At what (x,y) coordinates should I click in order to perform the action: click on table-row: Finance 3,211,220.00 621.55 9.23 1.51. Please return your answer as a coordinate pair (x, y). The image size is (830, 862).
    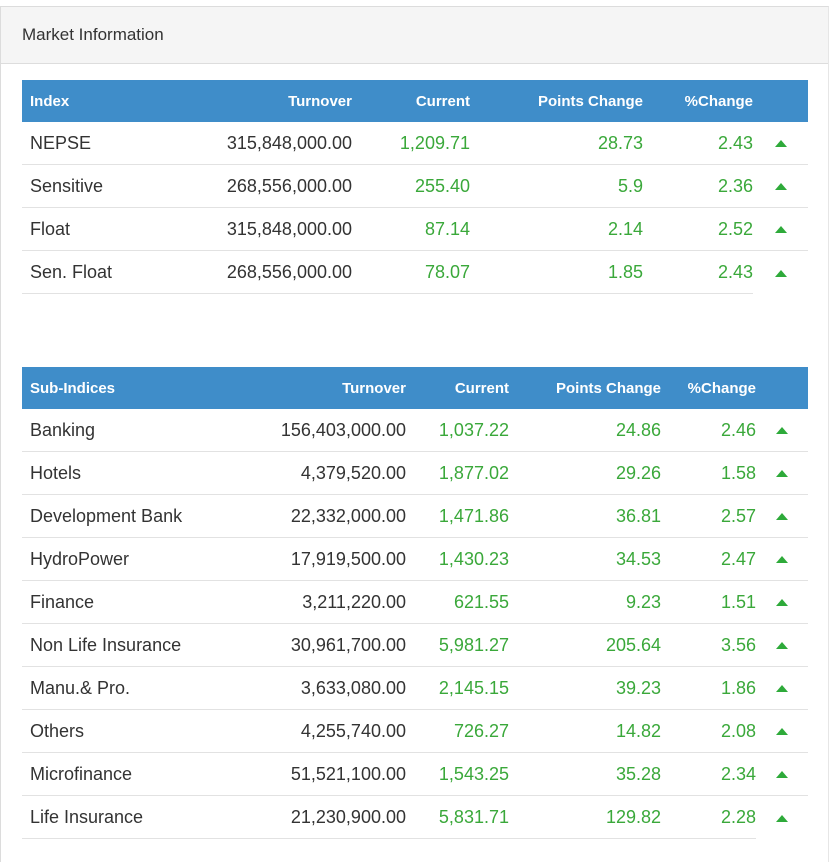
    Looking at the image, I should click on (415, 602).